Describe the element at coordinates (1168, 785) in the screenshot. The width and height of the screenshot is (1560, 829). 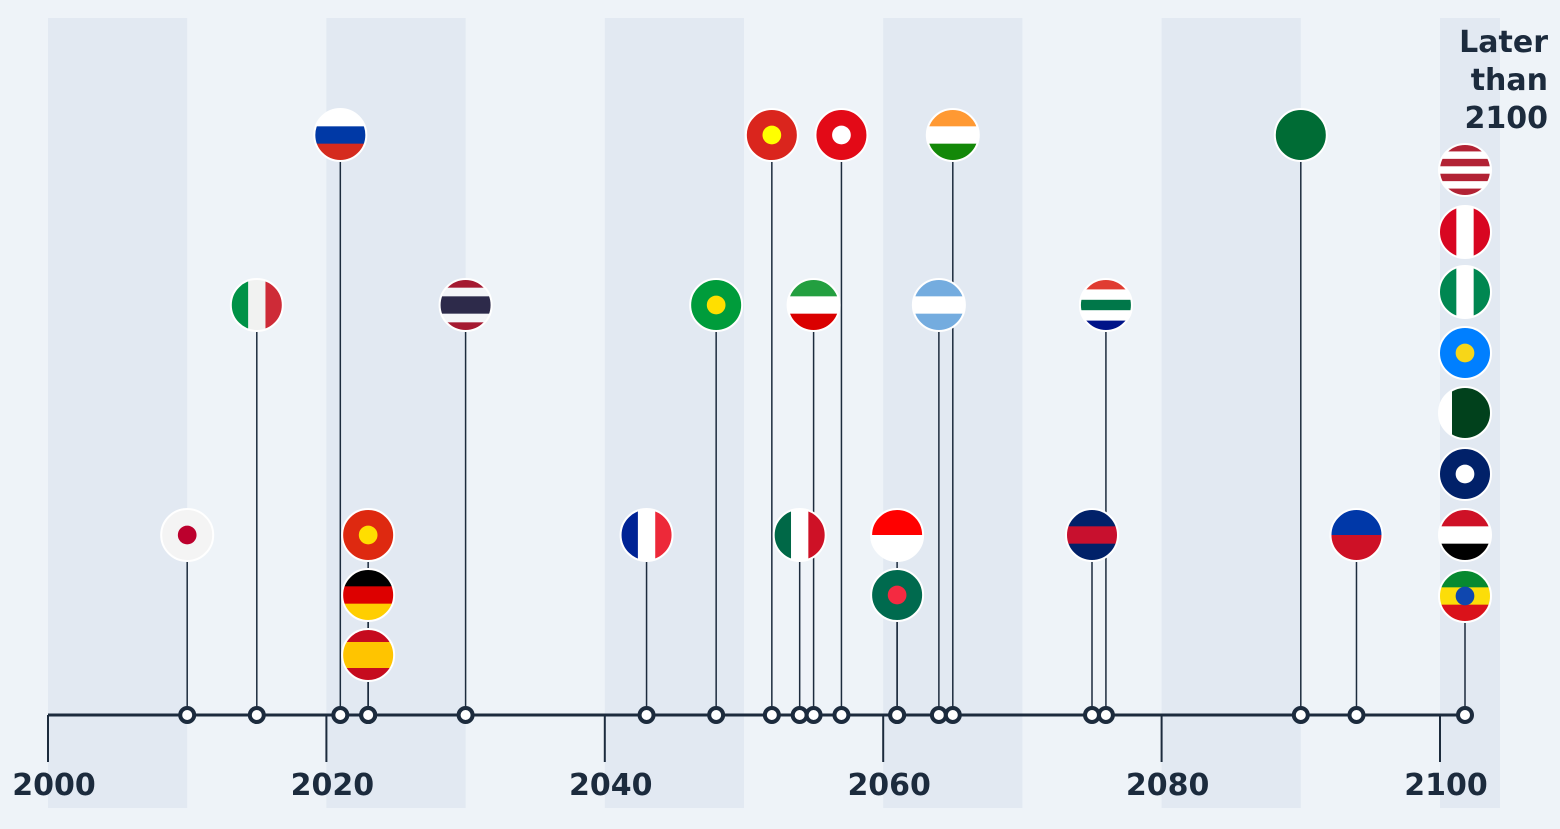
I see `x-tick-label: 2080` at that location.